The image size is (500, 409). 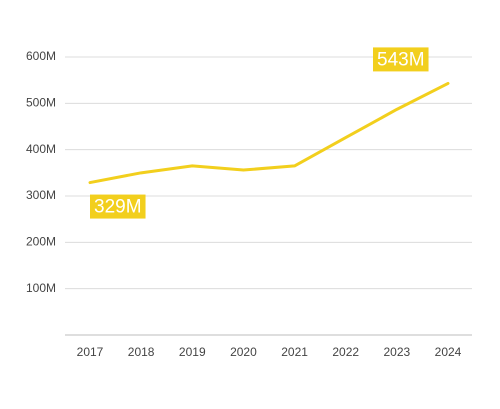 What do you see at coordinates (294, 352) in the screenshot?
I see `x-tick-label: 2021` at bounding box center [294, 352].